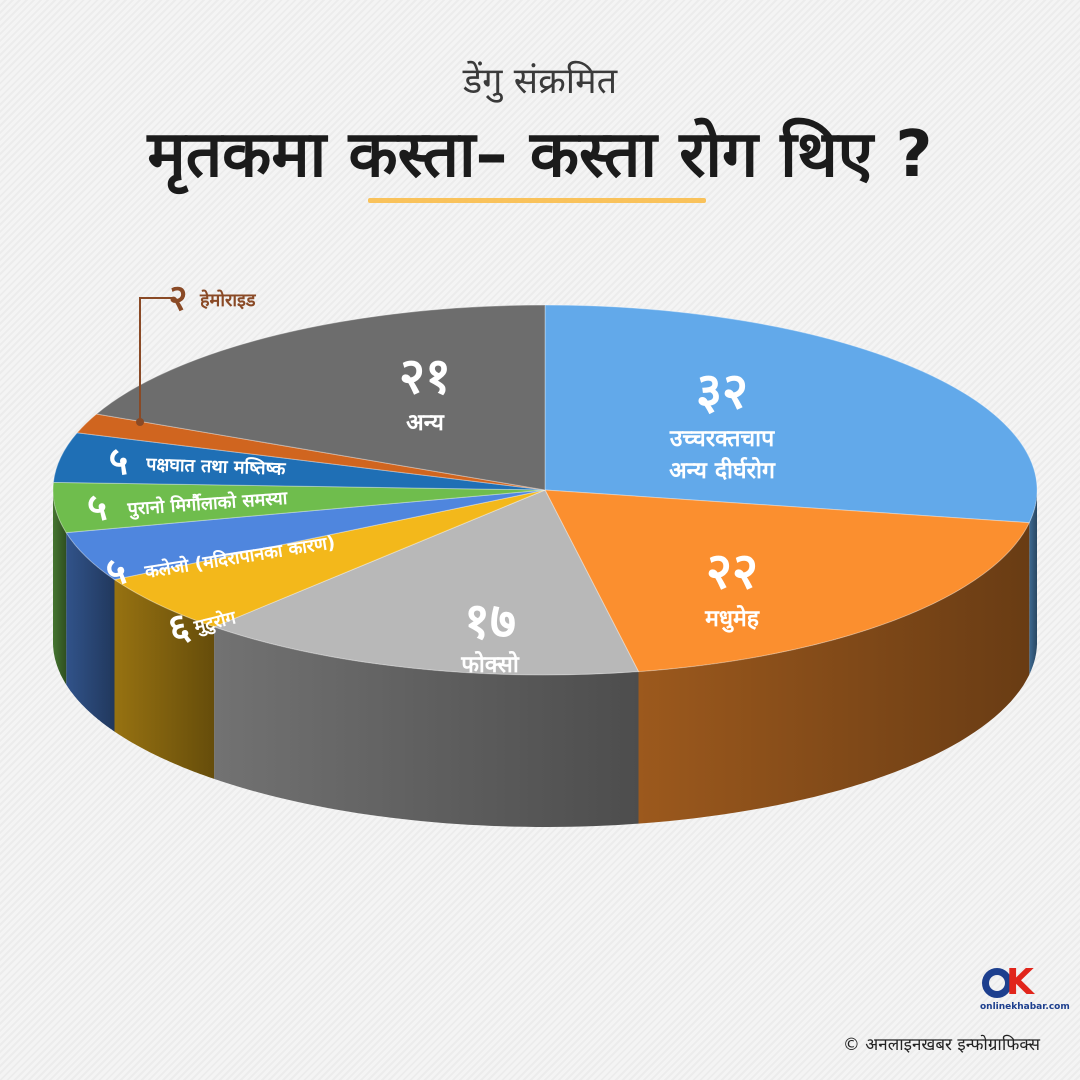  What do you see at coordinates (490, 664) in the screenshot?
I see `slice-label-2: फोक्सो` at bounding box center [490, 664].